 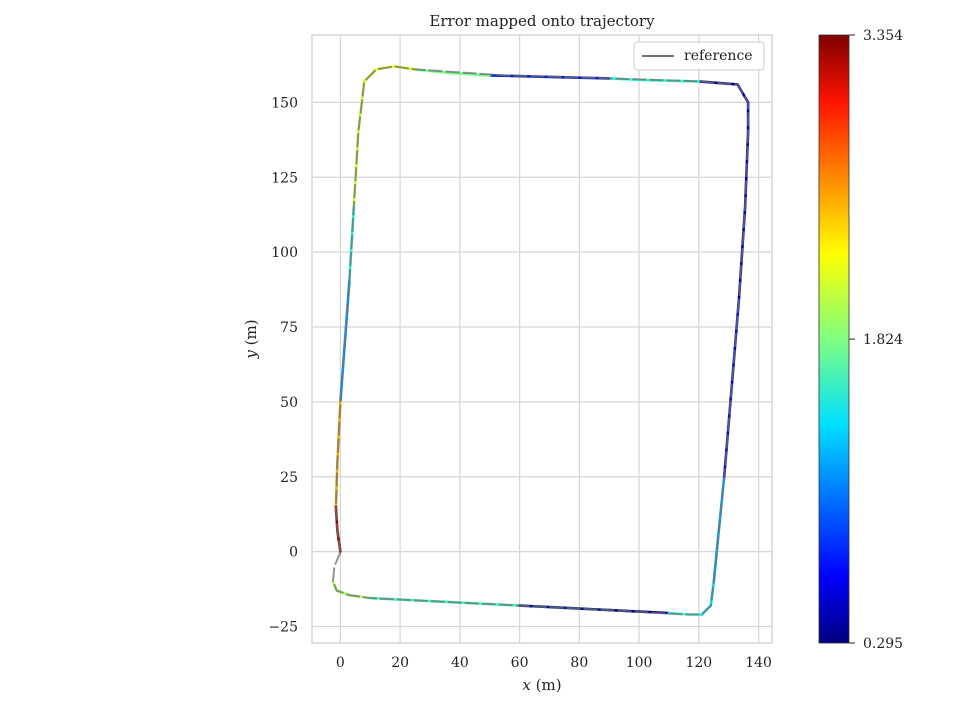 I want to click on legend-box, so click(x=699, y=56).